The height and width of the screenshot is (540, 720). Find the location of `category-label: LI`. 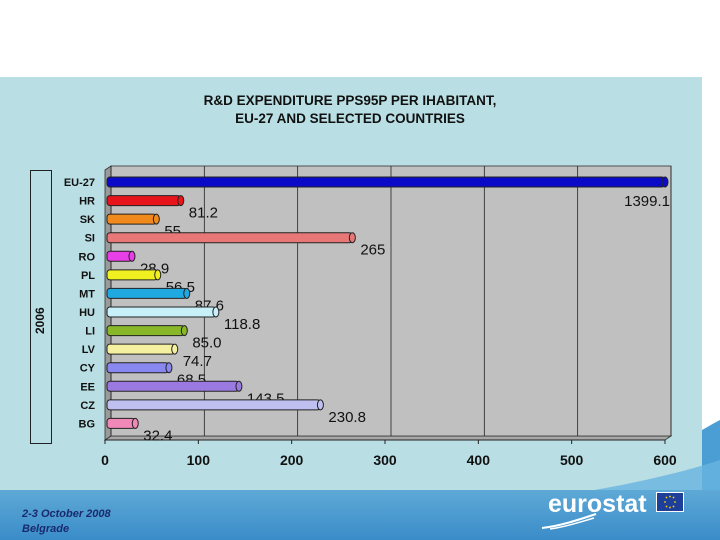

category-label: LI is located at coordinates (90, 332).